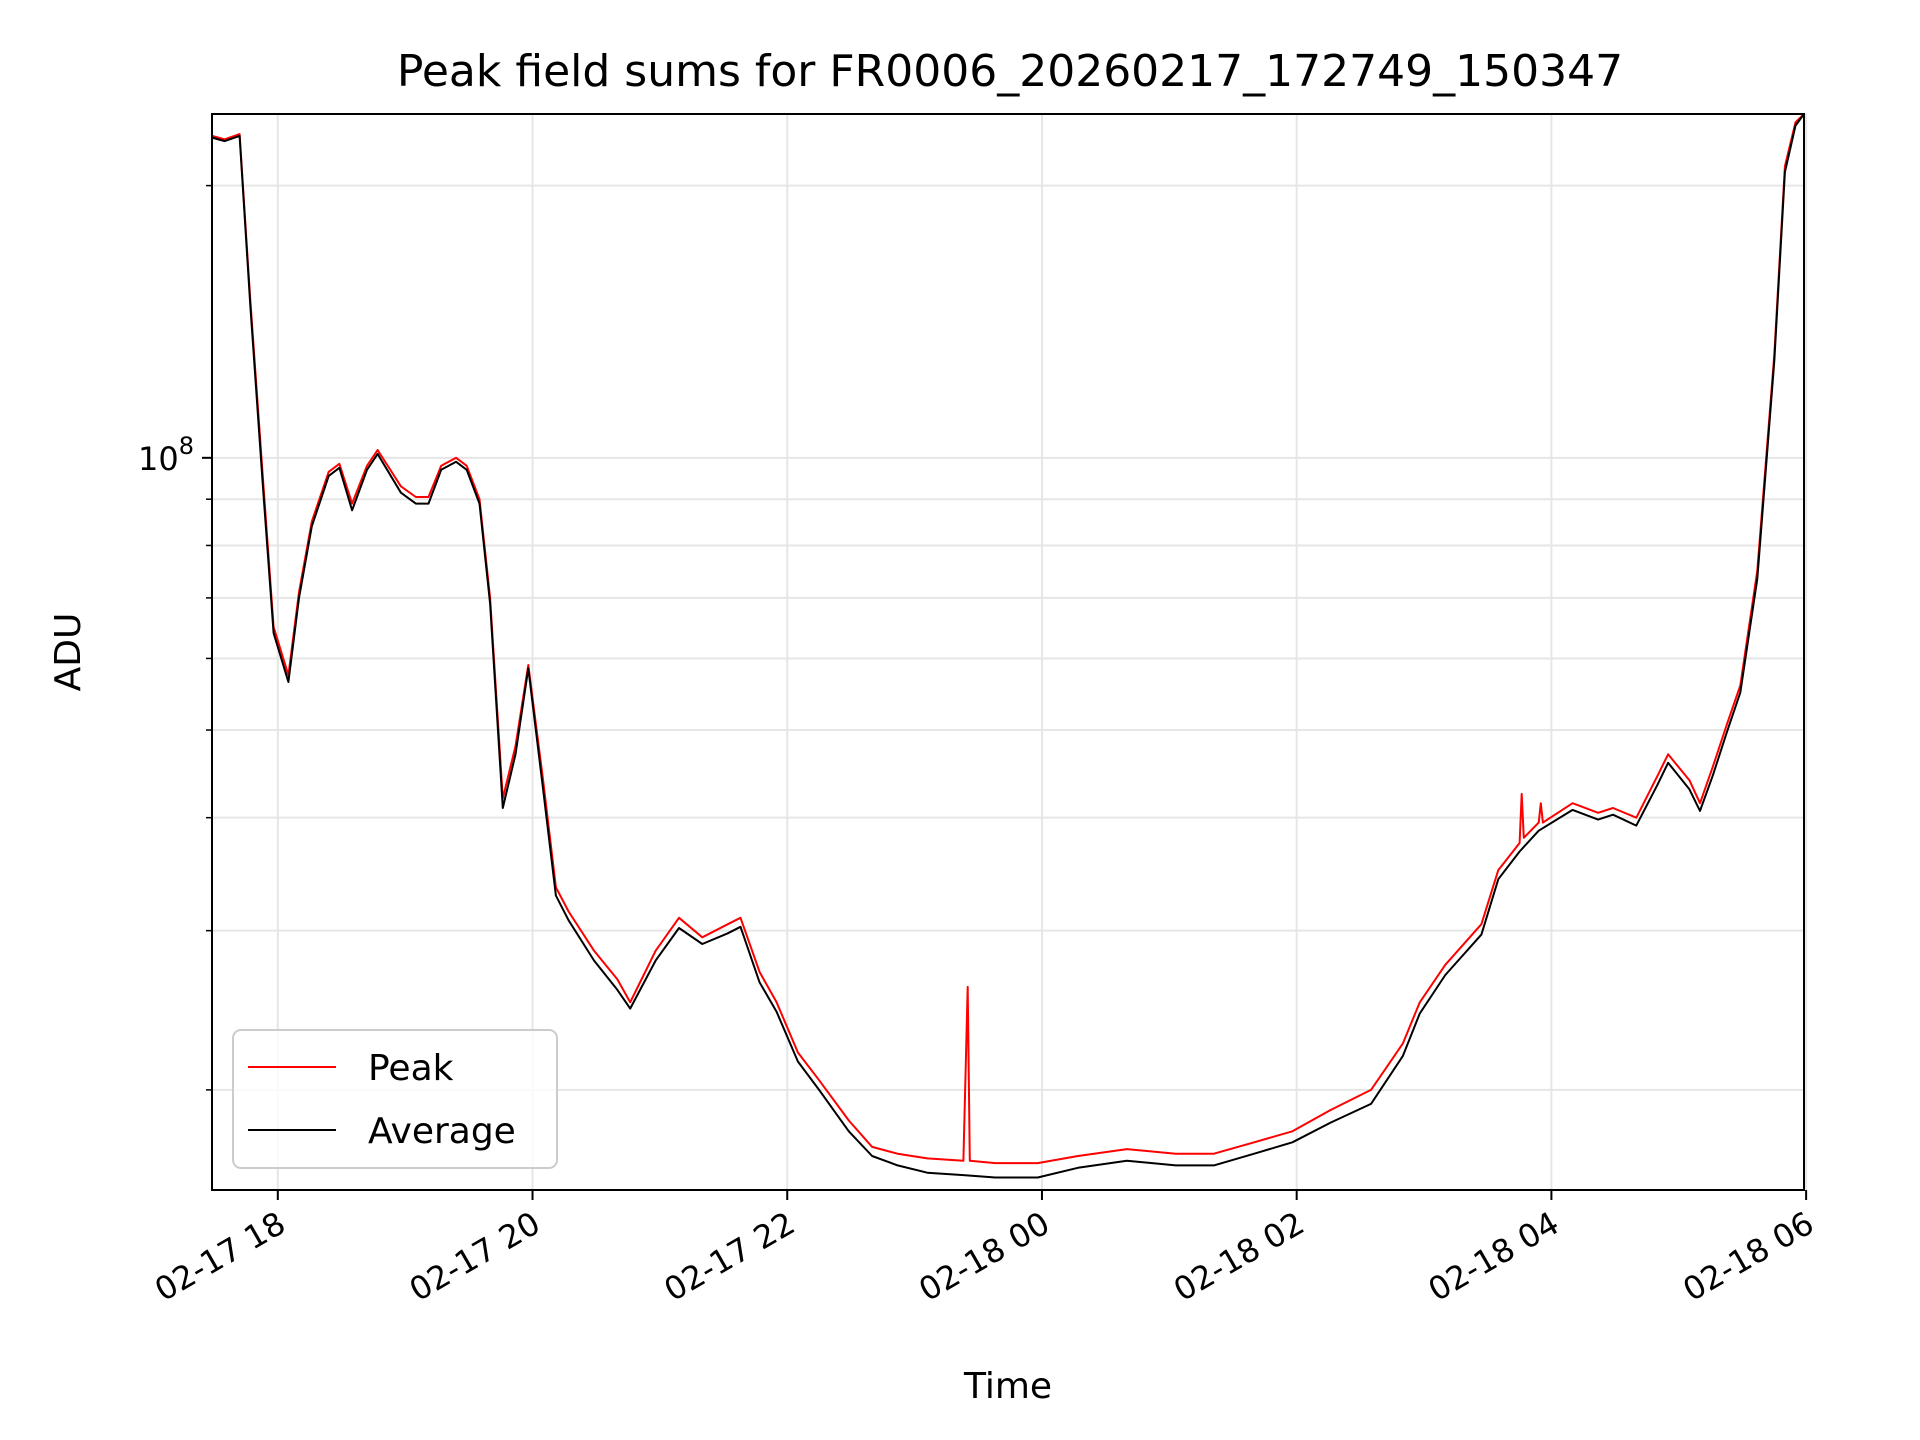  What do you see at coordinates (68, 652) in the screenshot?
I see `y-axis-label: ADU` at bounding box center [68, 652].